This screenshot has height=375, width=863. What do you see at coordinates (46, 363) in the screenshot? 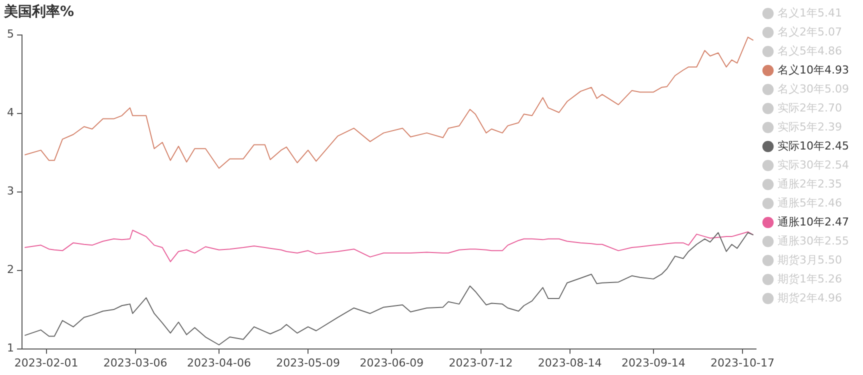
I see `x-tick-label: 2023-02-01` at bounding box center [46, 363].